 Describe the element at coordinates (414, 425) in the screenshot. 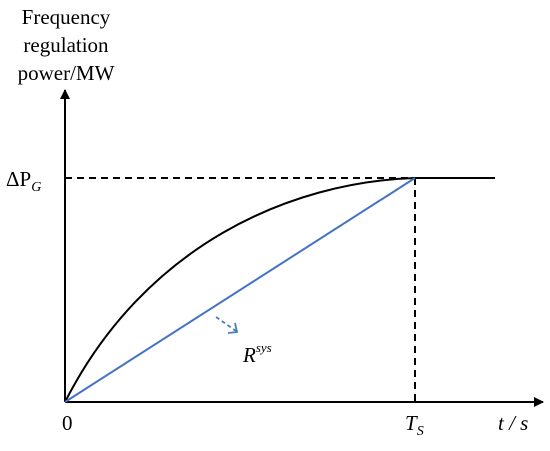

I see `time-label: TS` at that location.